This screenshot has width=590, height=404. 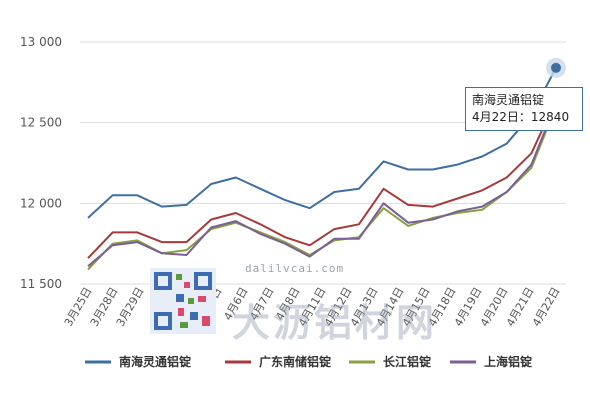 What do you see at coordinates (521, 117) in the screenshot?
I see `tooltip-value: 4月22日：12840` at bounding box center [521, 117].